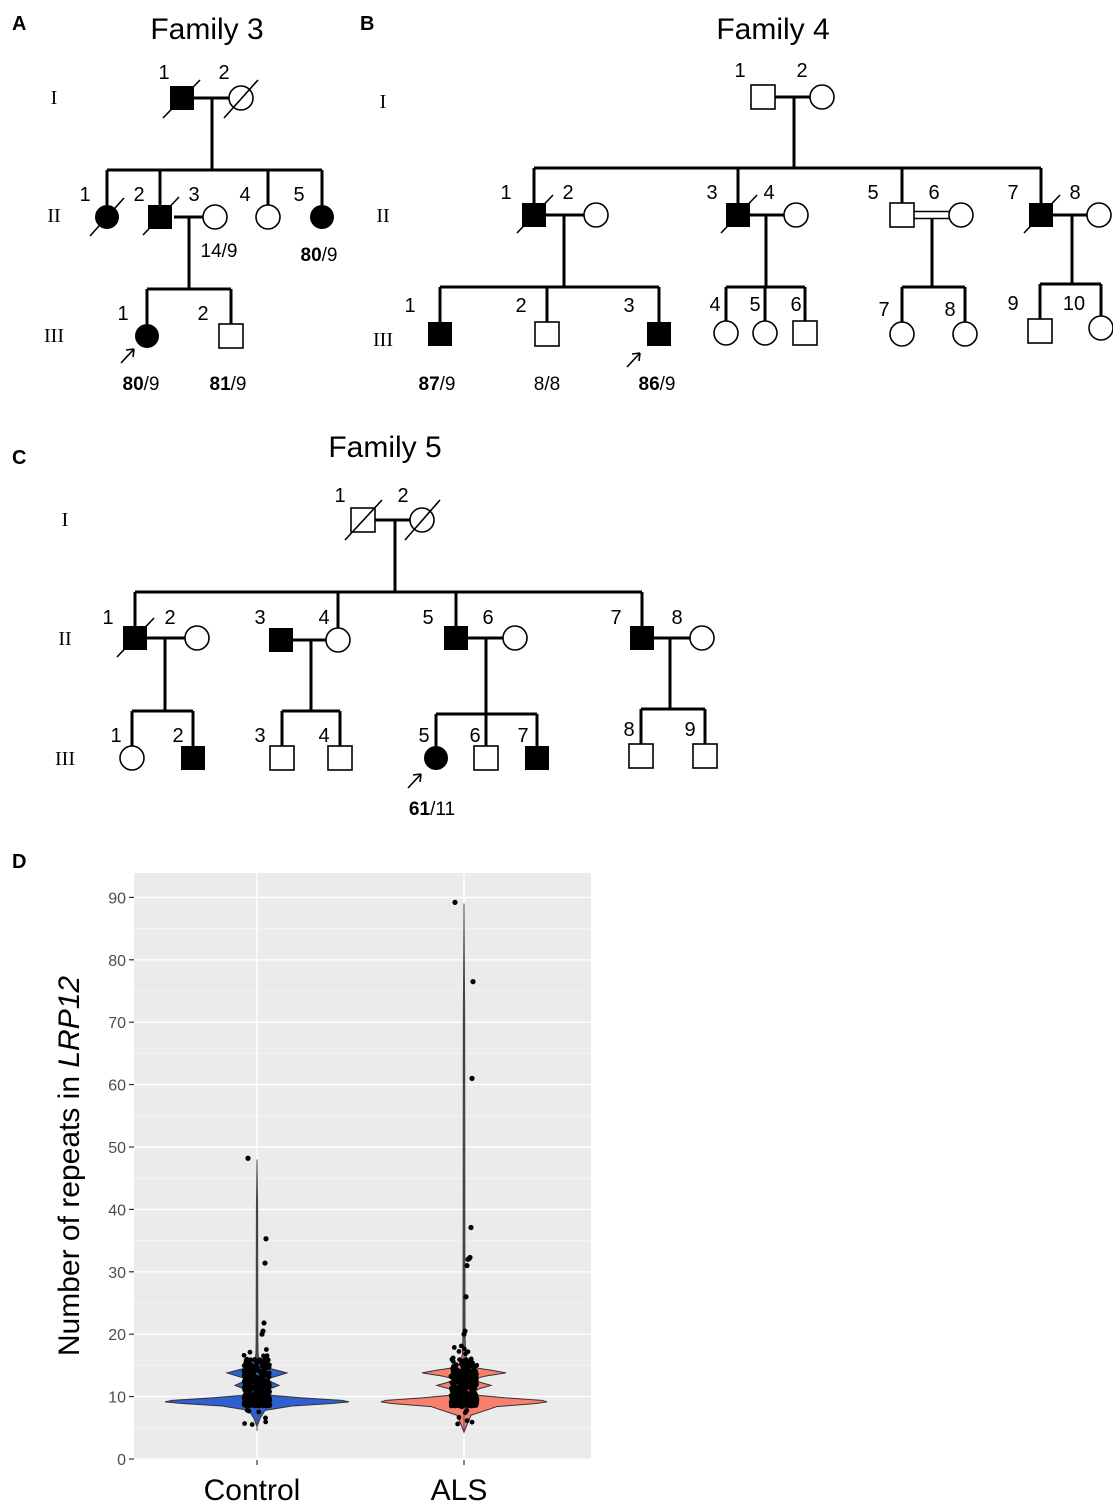  I want to click on id-label: 7, so click(615, 618).